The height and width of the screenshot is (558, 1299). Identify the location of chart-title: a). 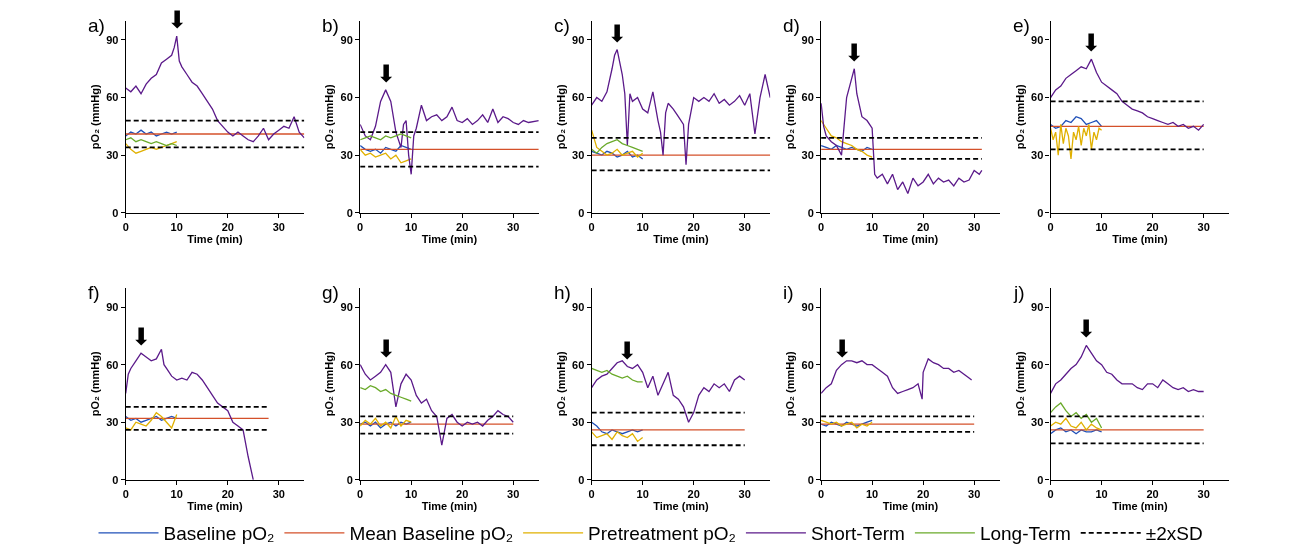
(96, 25).